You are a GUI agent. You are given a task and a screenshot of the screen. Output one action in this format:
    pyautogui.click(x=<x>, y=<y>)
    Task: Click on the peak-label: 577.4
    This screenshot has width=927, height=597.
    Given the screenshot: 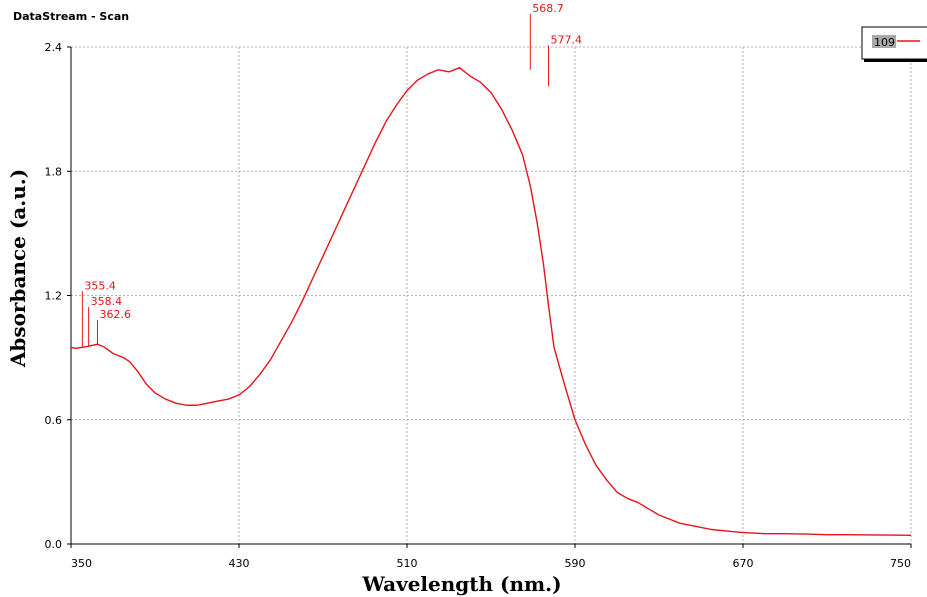 What is the action you would take?
    pyautogui.click(x=567, y=39)
    